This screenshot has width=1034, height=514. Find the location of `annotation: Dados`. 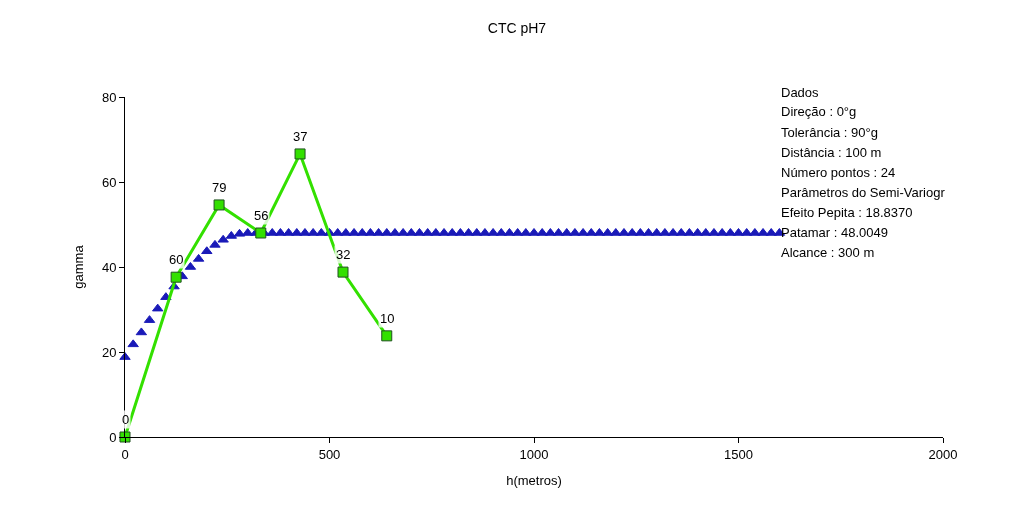

annotation: Dados is located at coordinates (800, 92).